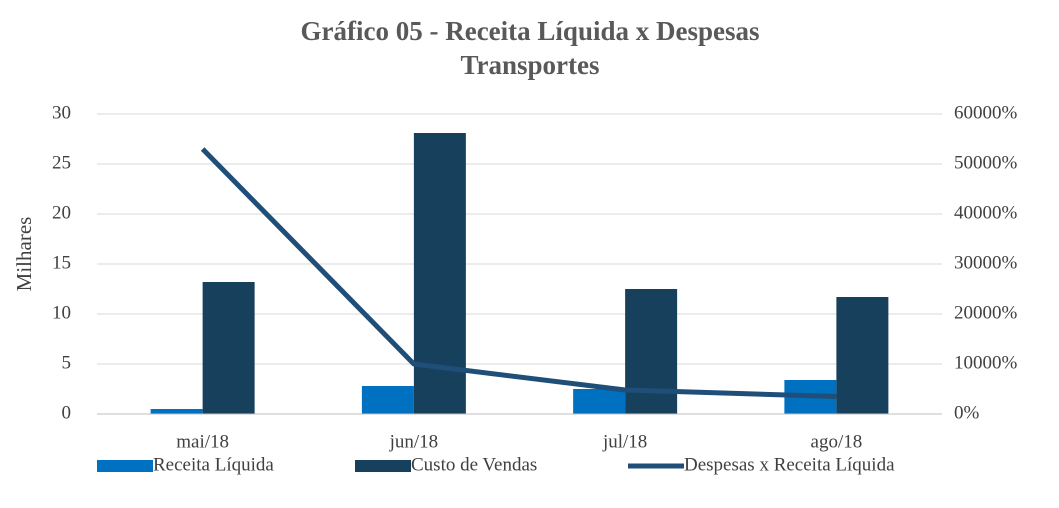  I want to click on legend-label: Receita Líquida, so click(213, 464).